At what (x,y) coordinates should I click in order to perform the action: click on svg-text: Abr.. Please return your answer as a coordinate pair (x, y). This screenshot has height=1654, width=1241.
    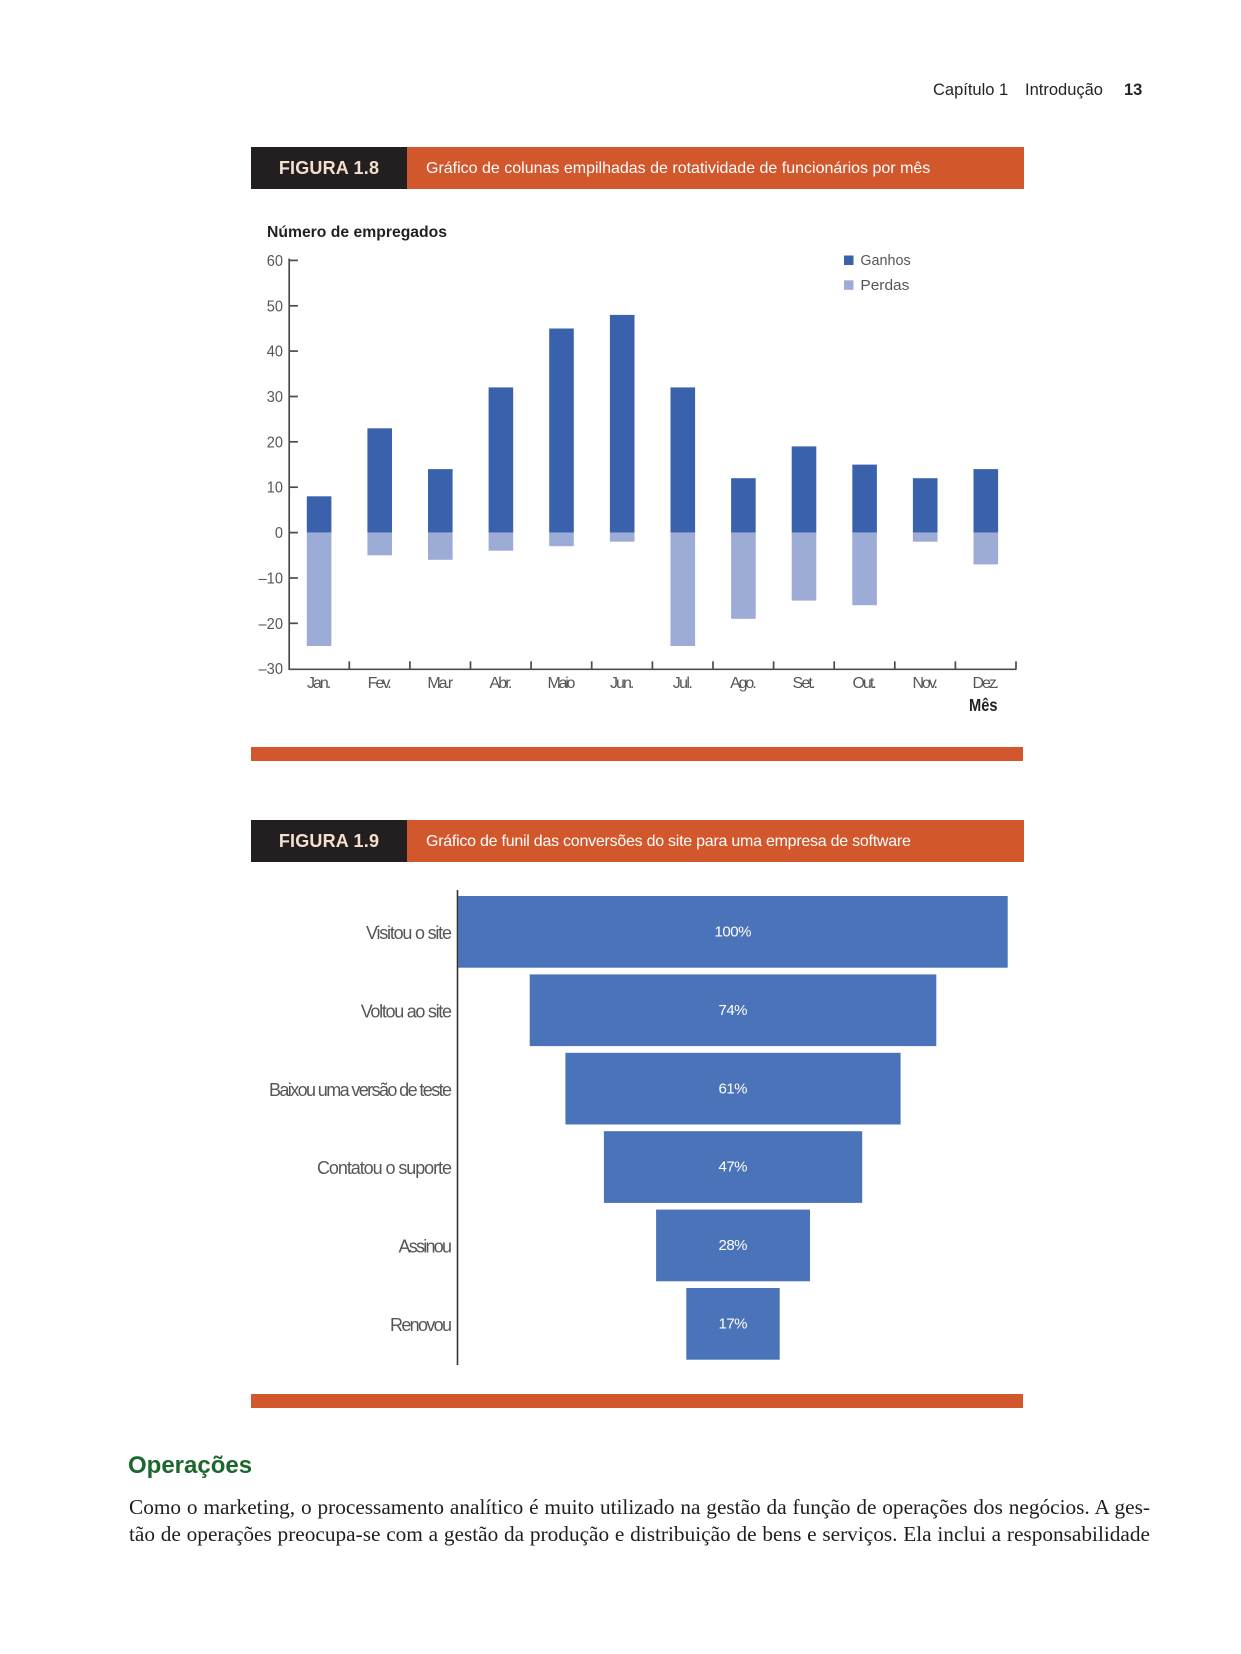
    Looking at the image, I should click on (500, 683).